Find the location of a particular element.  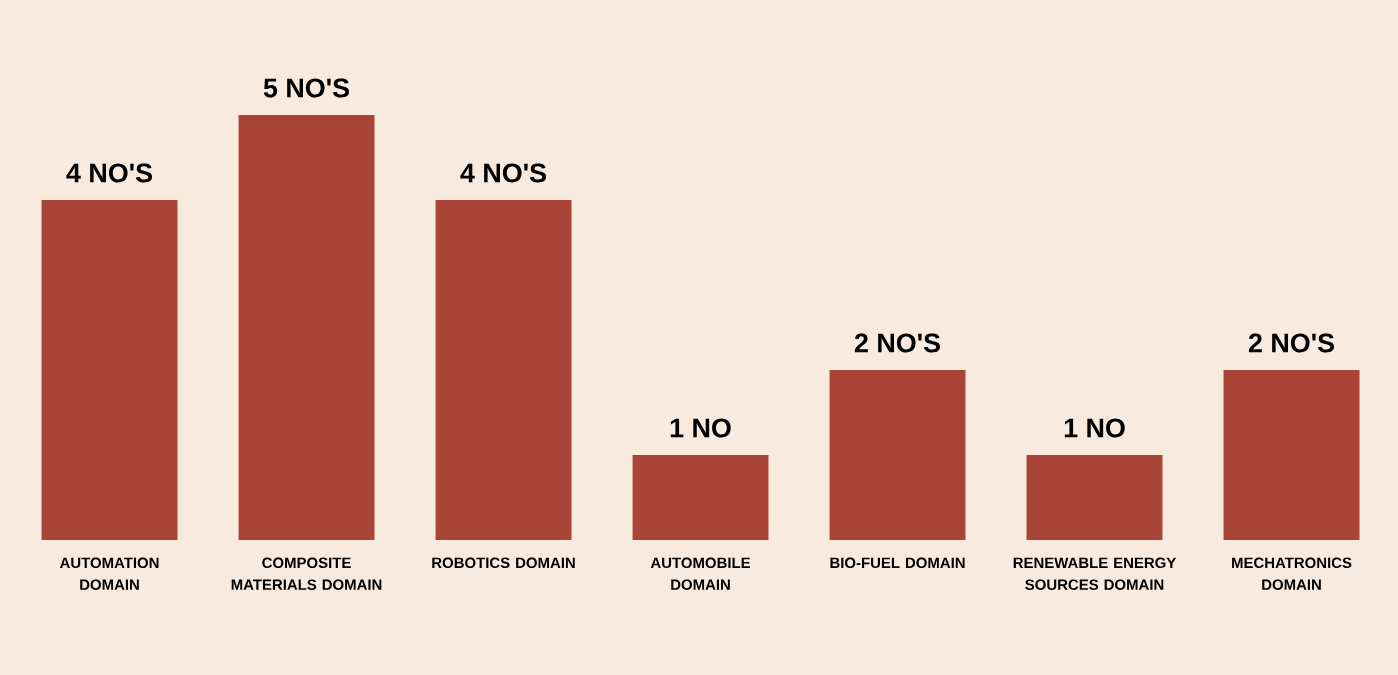

x-tick-label: AUTOMOBILE DOMAIN is located at coordinates (700, 573).